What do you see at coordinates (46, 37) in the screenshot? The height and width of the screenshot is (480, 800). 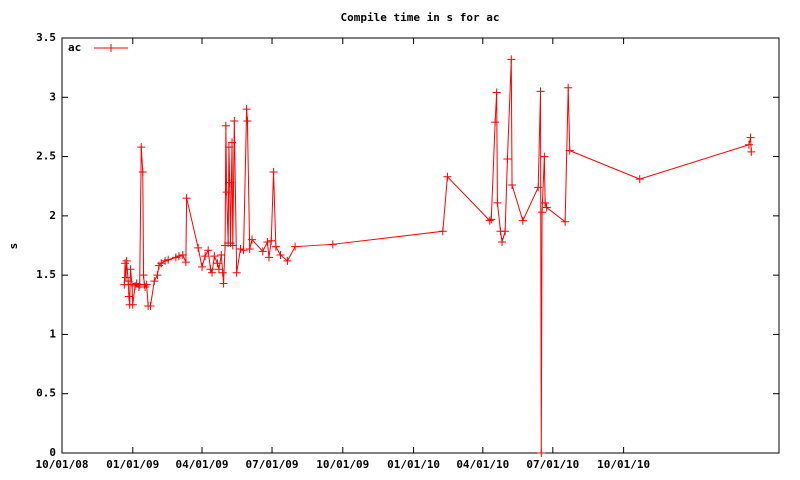 I see `y-tick-label: 3.5` at bounding box center [46, 37].